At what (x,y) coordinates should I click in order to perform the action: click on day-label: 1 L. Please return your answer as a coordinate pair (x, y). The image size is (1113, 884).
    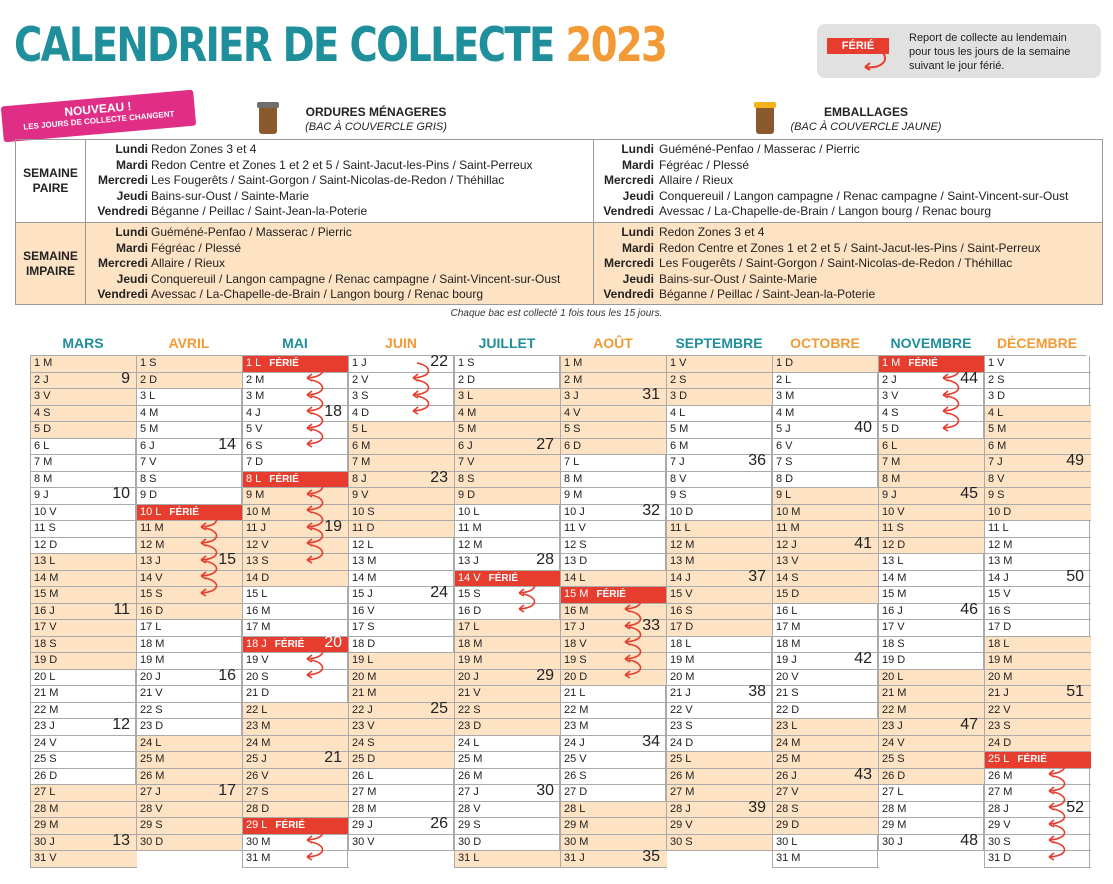
    Looking at the image, I should click on (254, 363).